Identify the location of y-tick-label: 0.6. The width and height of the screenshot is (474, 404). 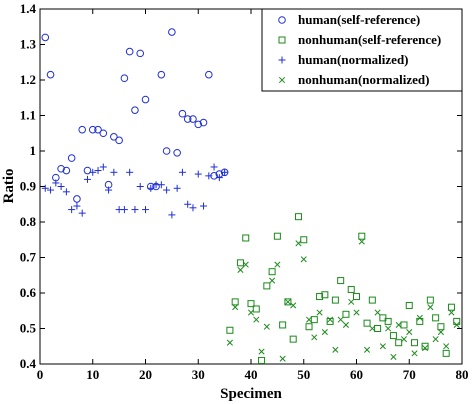
(28, 292).